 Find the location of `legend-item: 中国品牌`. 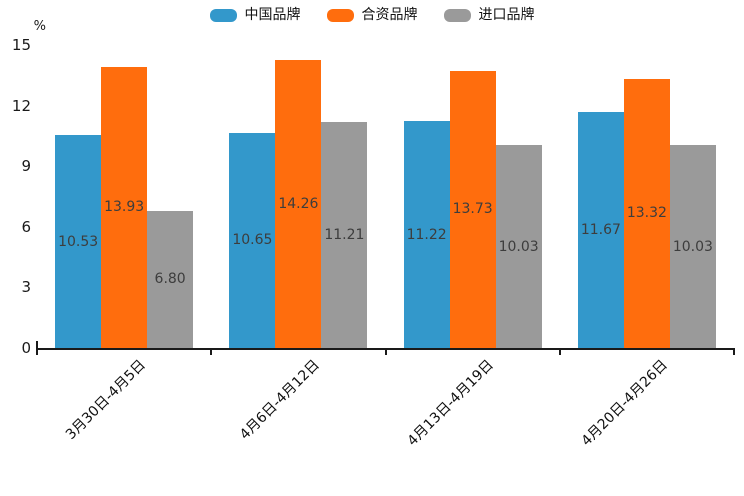

legend-item: 中国品牌 is located at coordinates (255, 15).